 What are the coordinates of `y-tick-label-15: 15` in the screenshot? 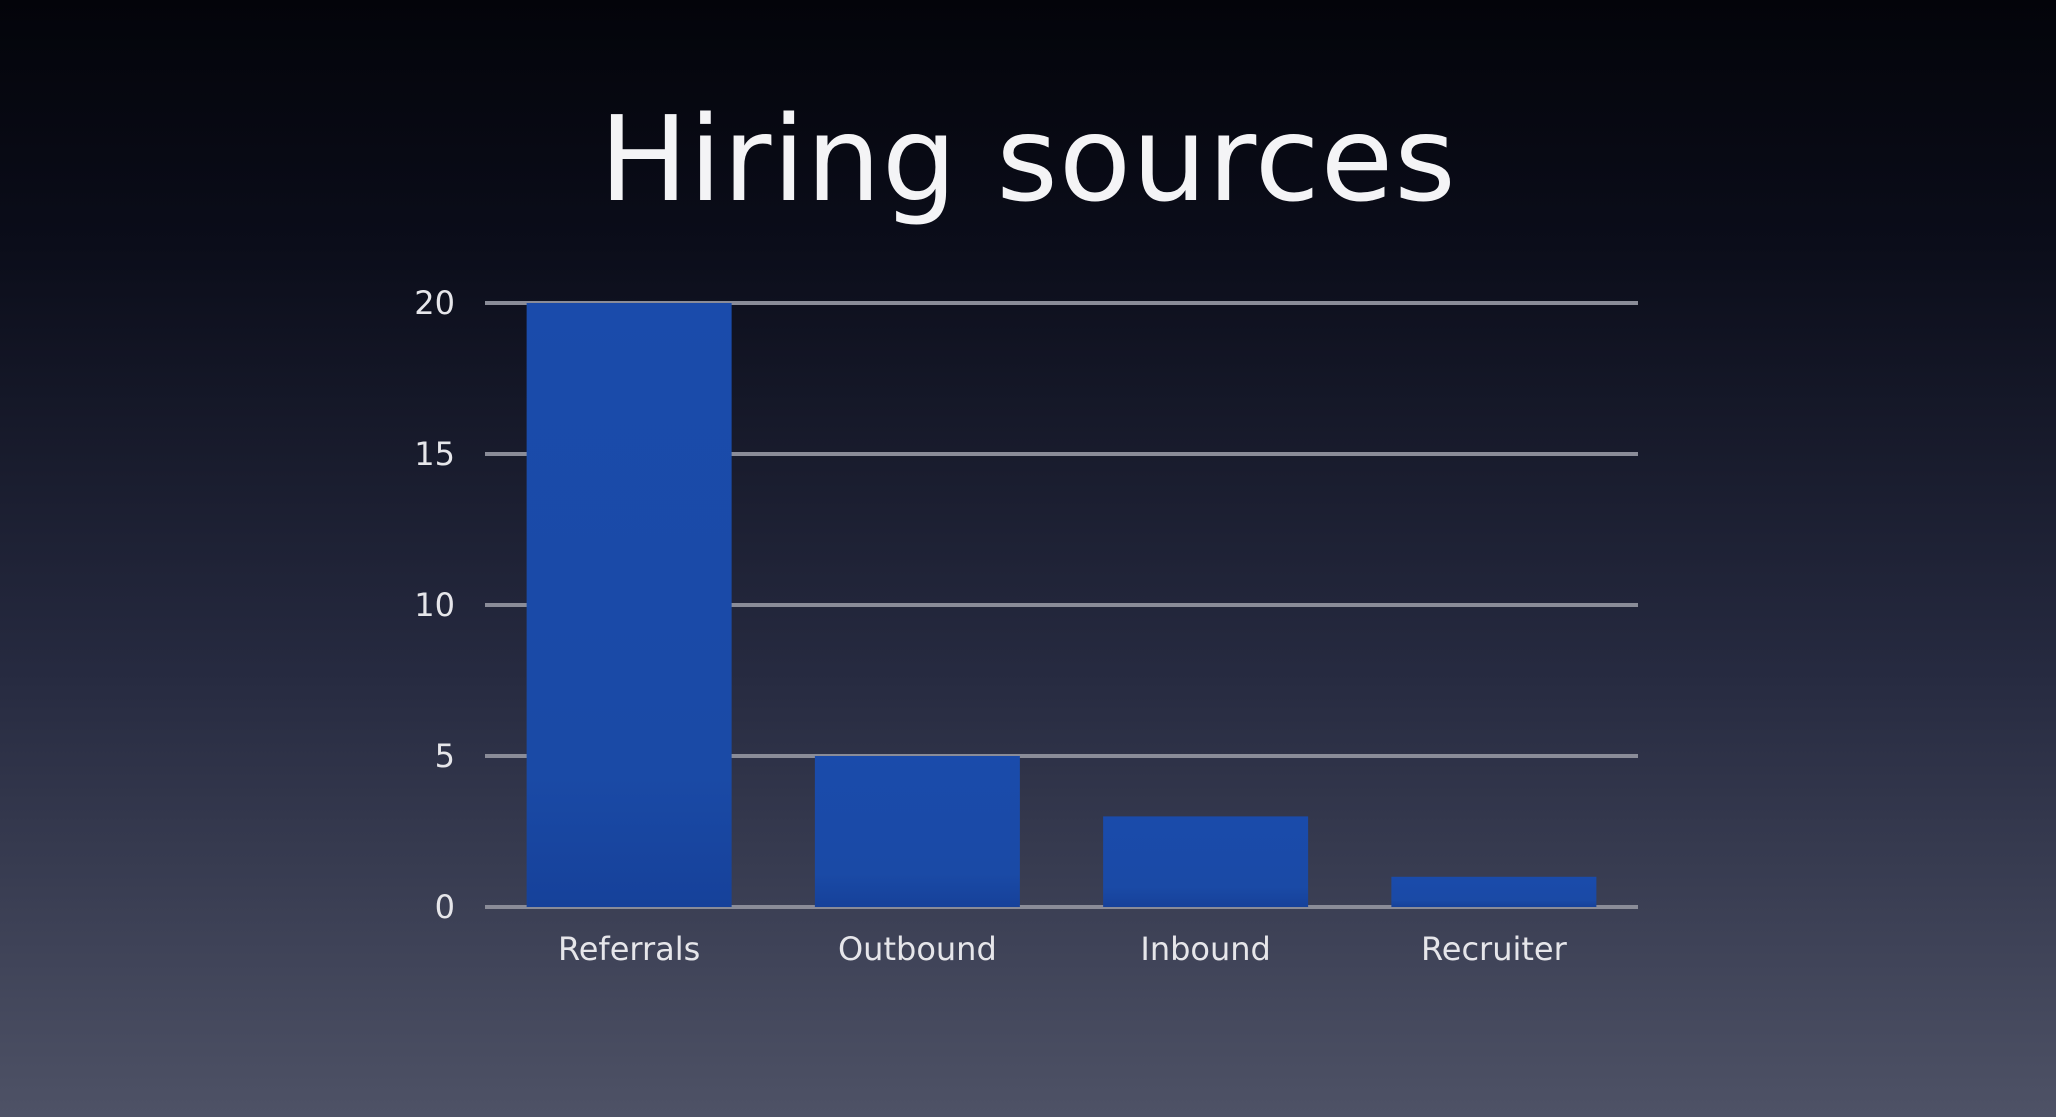 It's located at (434, 454).